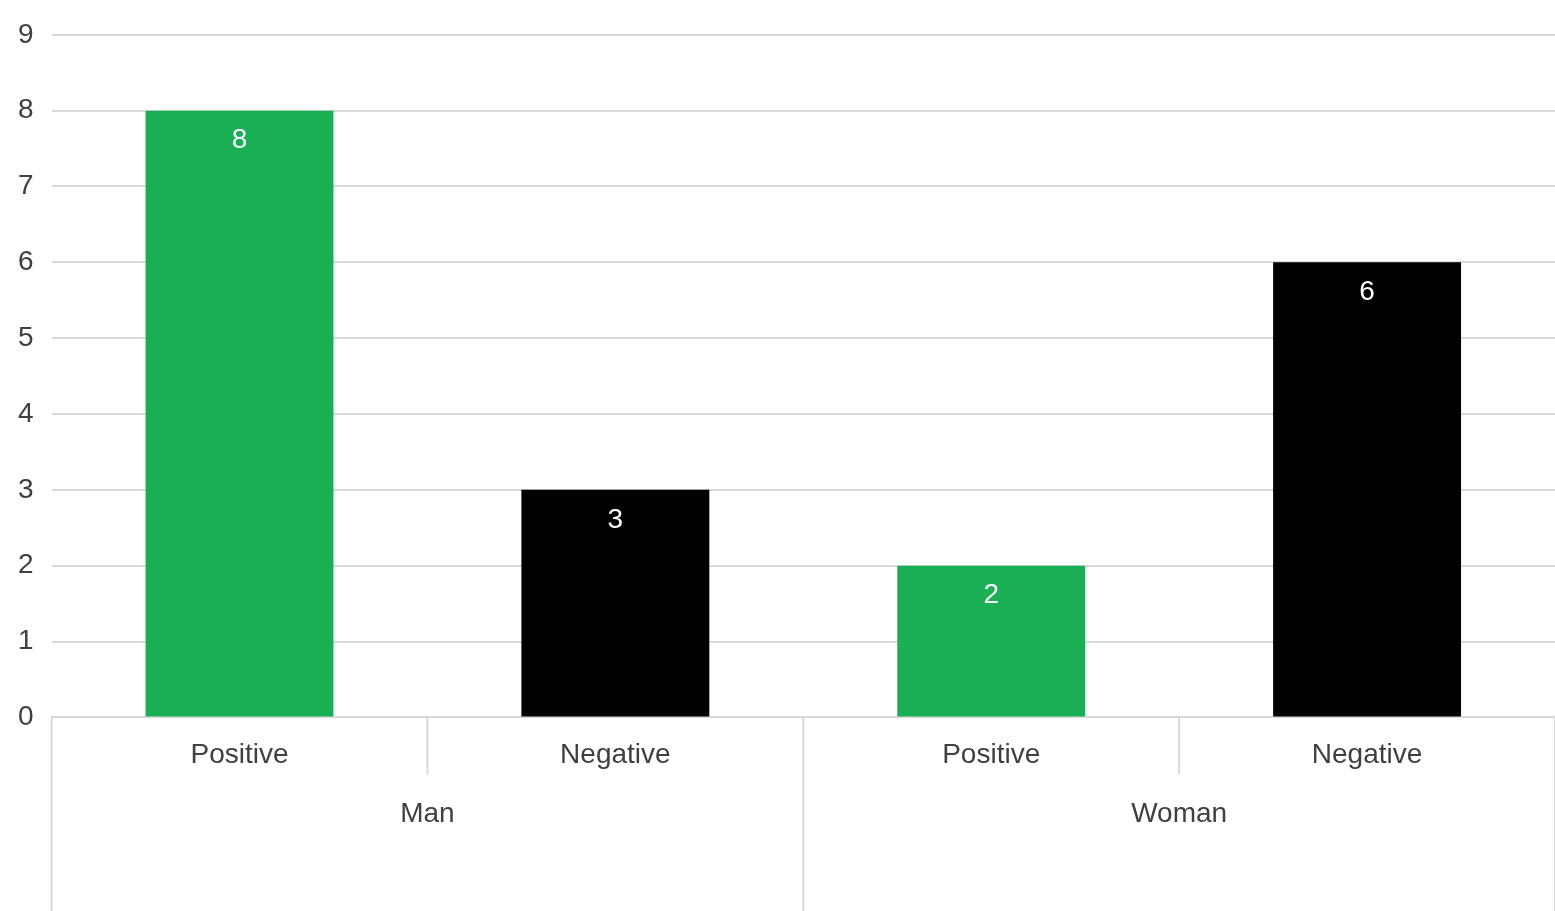 The image size is (1555, 911). Describe the element at coordinates (25, 109) in the screenshot. I see `y-tick-label: 8` at that location.